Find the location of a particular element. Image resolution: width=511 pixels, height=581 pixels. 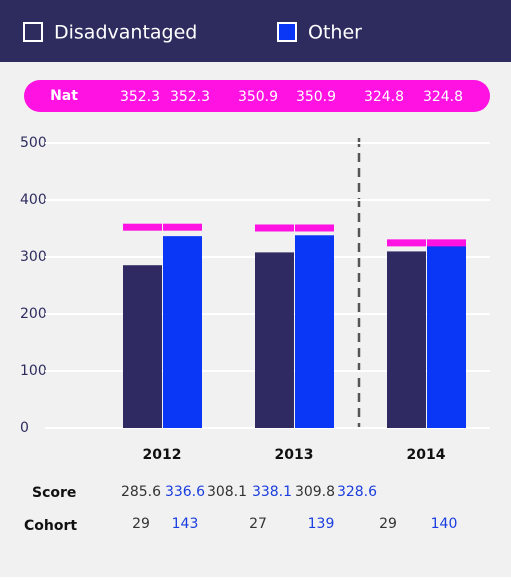

score-value: 309.8 is located at coordinates (315, 492).